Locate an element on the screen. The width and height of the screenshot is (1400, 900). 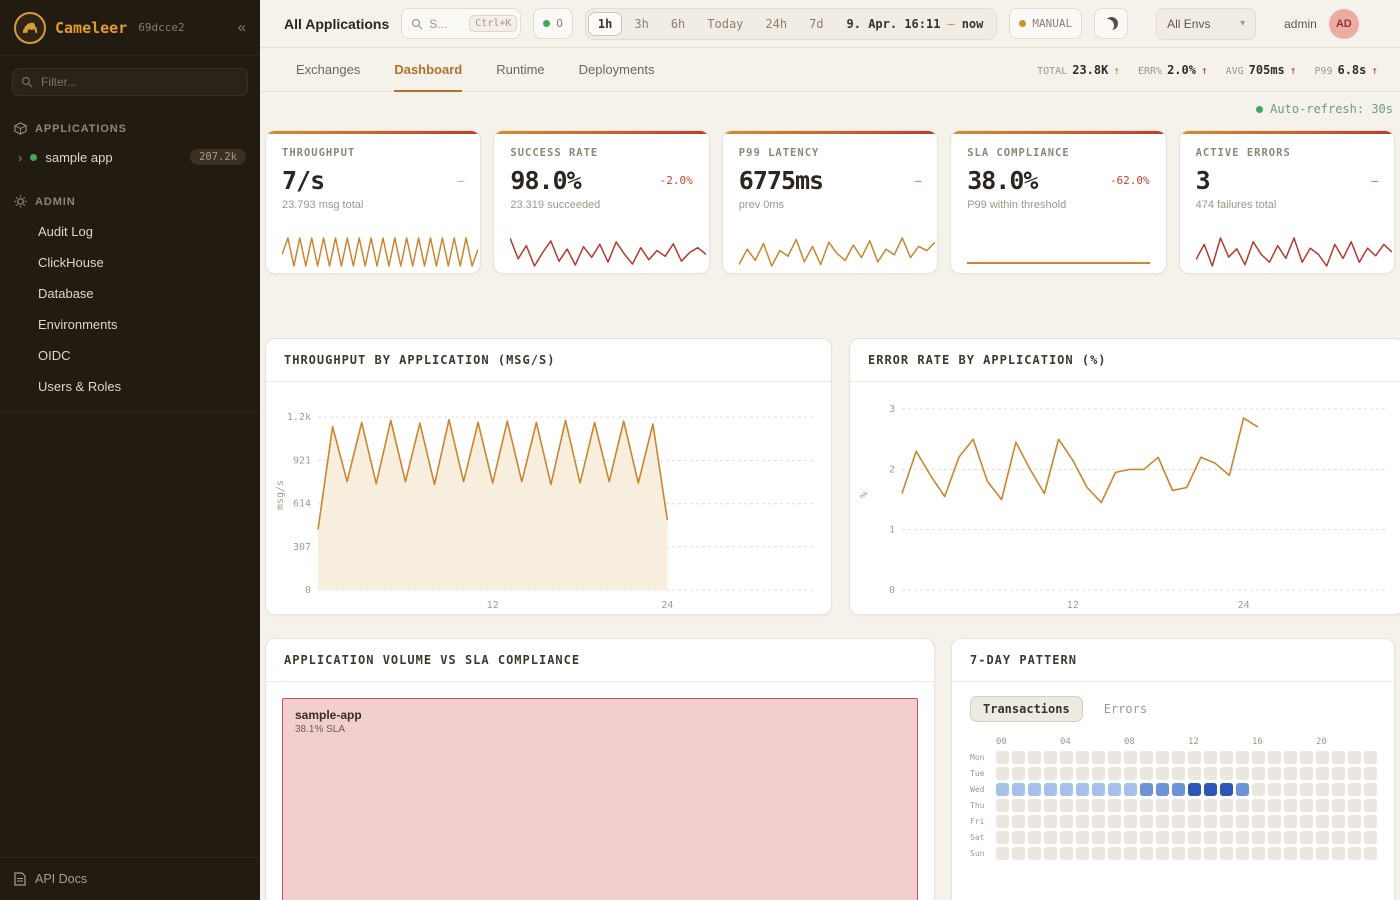
tab-deployments: Deployments is located at coordinates (616, 69).